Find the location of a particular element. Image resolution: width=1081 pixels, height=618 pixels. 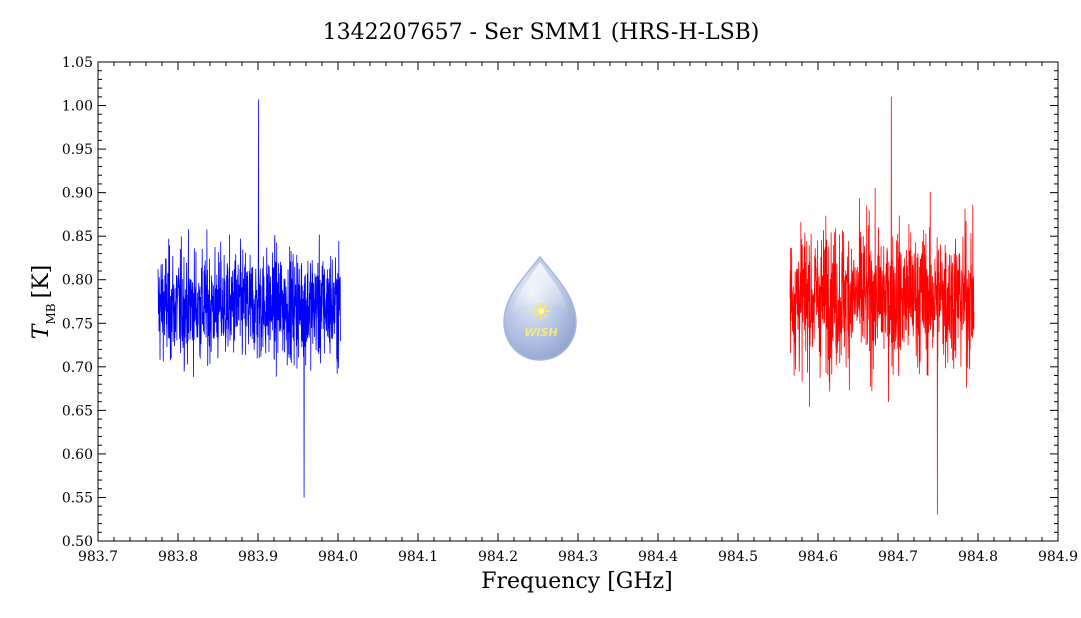

y-tick-label: 0.90 is located at coordinates (77, 194).